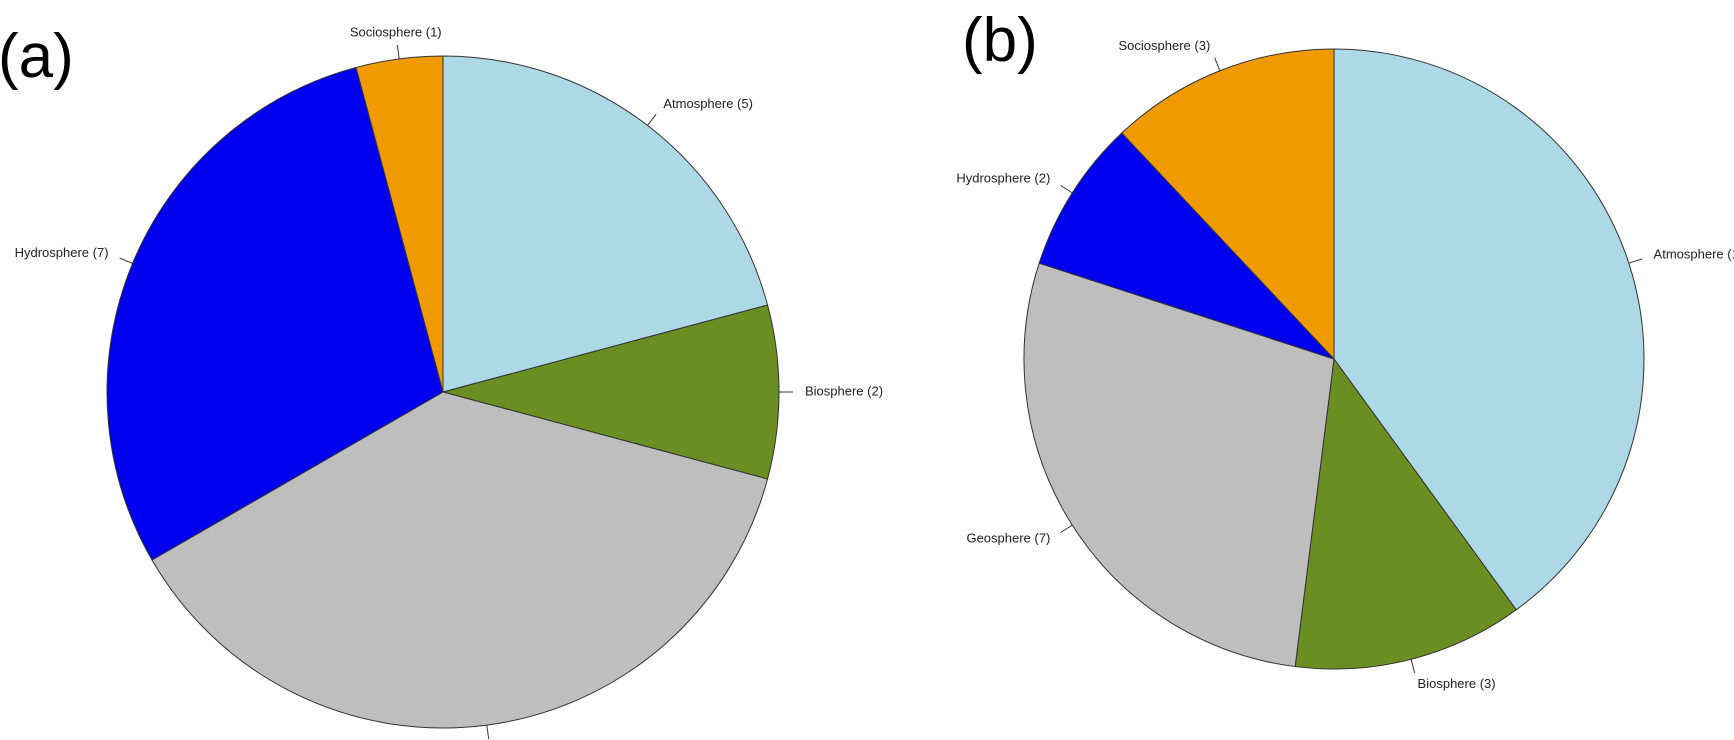  I want to click on slice-label-hydrosphere: Hydrosphere (7), so click(62, 252).